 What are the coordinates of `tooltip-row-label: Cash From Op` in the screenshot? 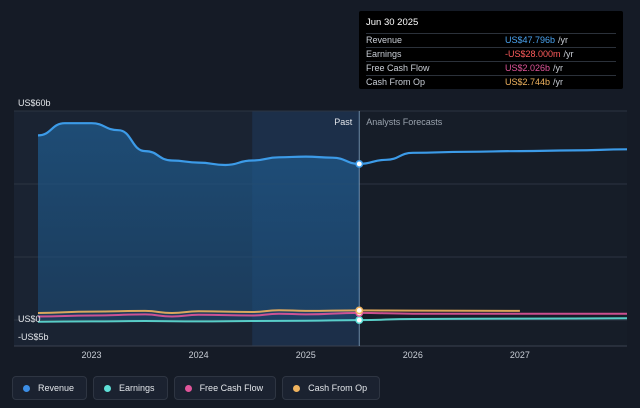 It's located at (396, 82).